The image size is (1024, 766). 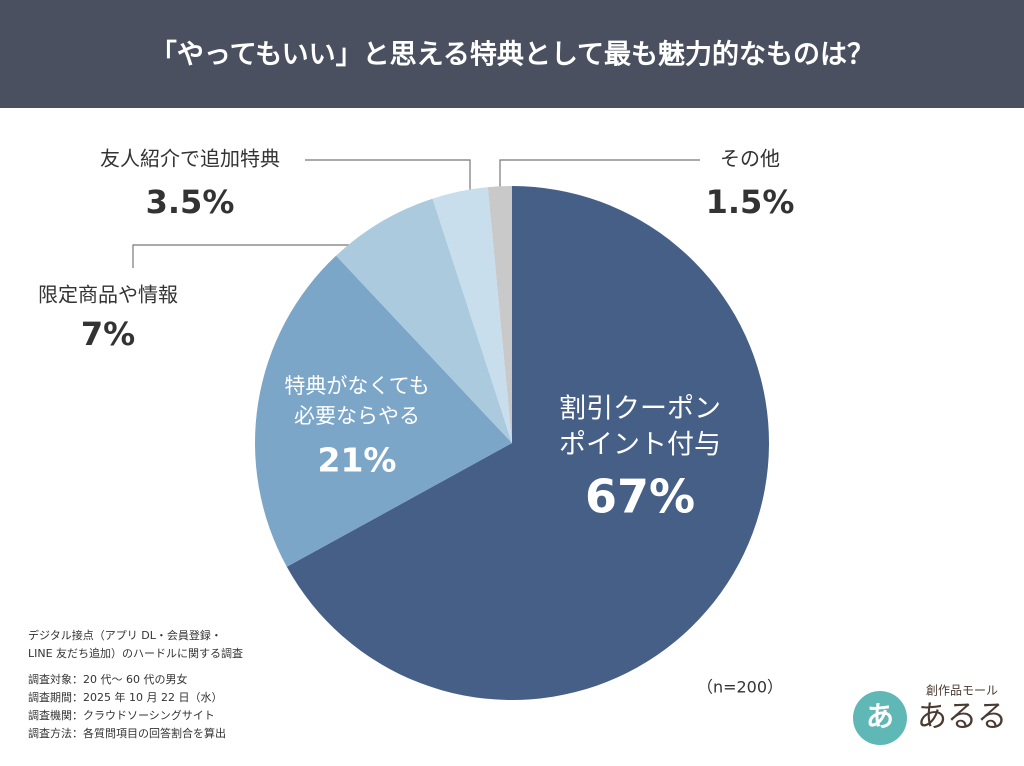 I want to click on value-label: 3.5%, so click(x=190, y=202).